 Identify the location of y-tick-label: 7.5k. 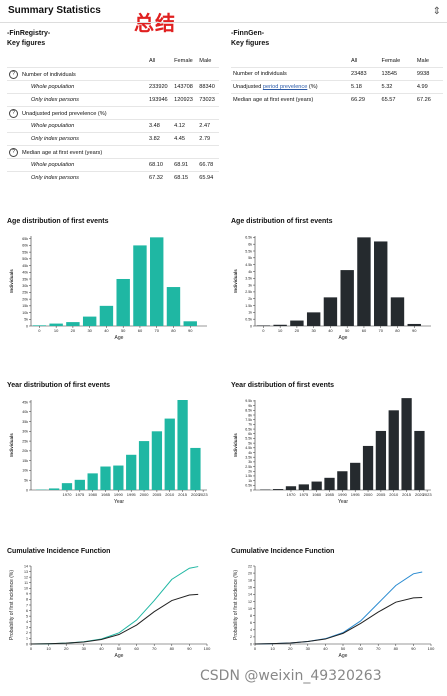
(248, 420).